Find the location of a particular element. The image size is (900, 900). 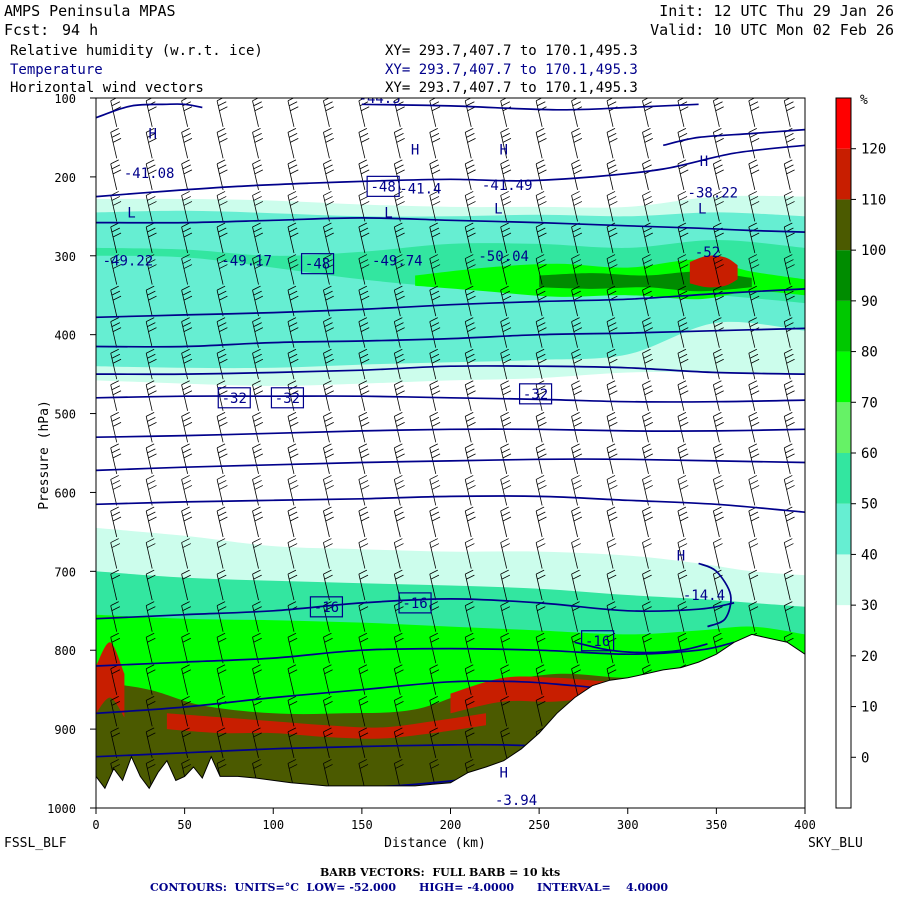

svg-text: -16 is located at coordinates (414, 604).